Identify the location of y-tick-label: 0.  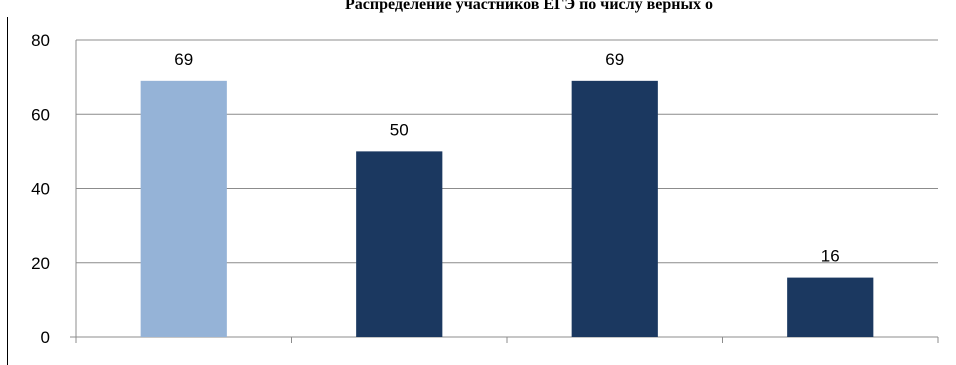
(45, 337).